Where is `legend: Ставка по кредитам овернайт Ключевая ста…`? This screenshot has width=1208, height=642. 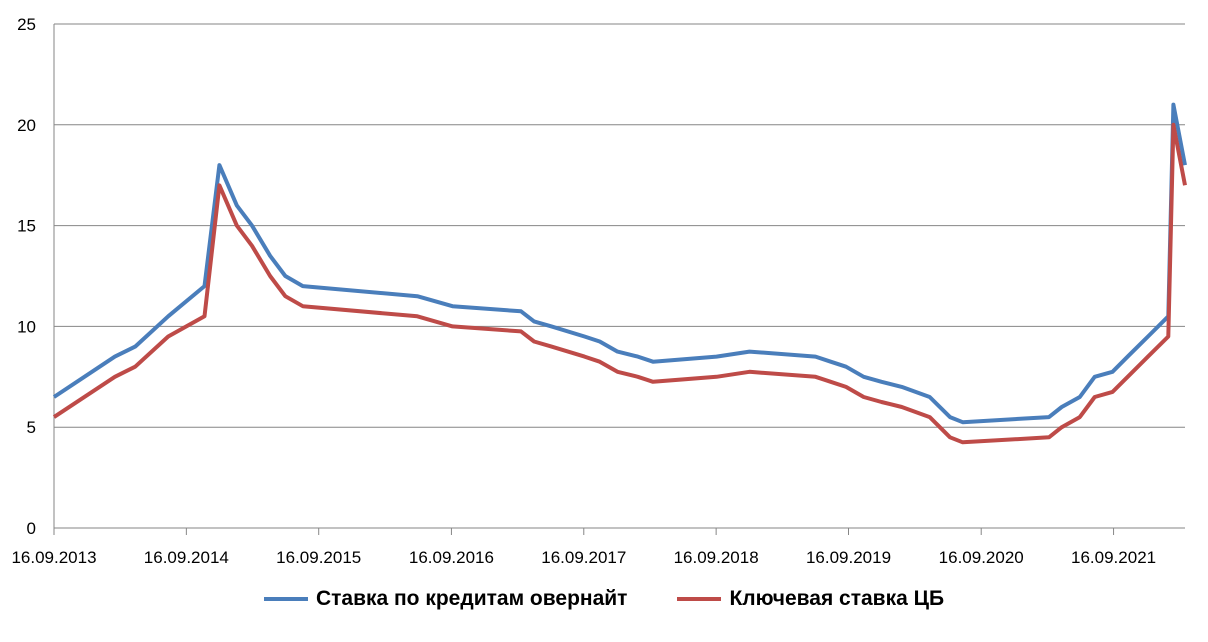
legend: Ставка по кредитам овернайт Ключевая ста… is located at coordinates (604, 599).